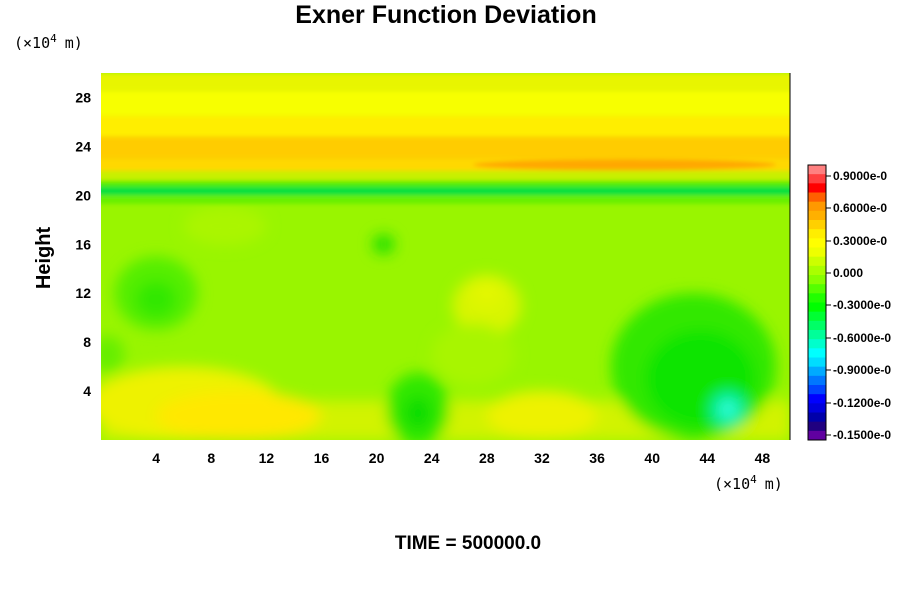 This screenshot has height=600, width=900. What do you see at coordinates (708, 458) in the screenshot?
I see `x-tick-label: 44` at bounding box center [708, 458].